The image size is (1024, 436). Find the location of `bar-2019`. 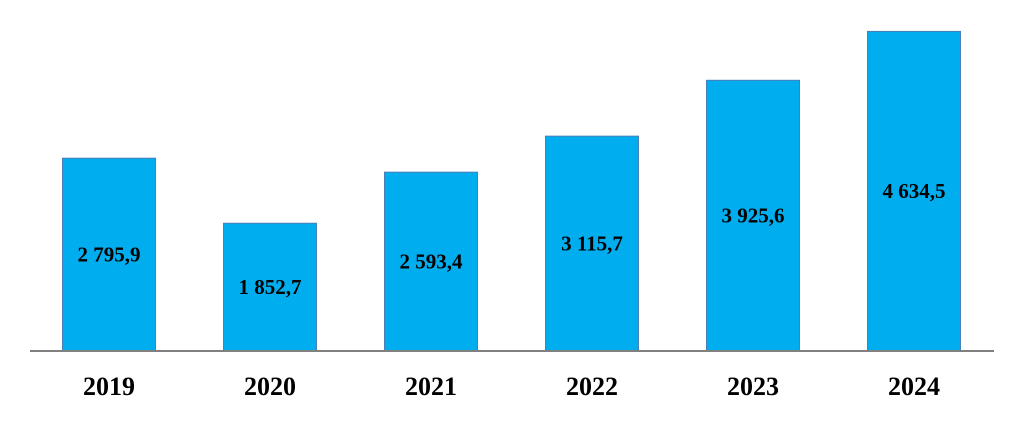

bar-2019 is located at coordinates (109, 254).